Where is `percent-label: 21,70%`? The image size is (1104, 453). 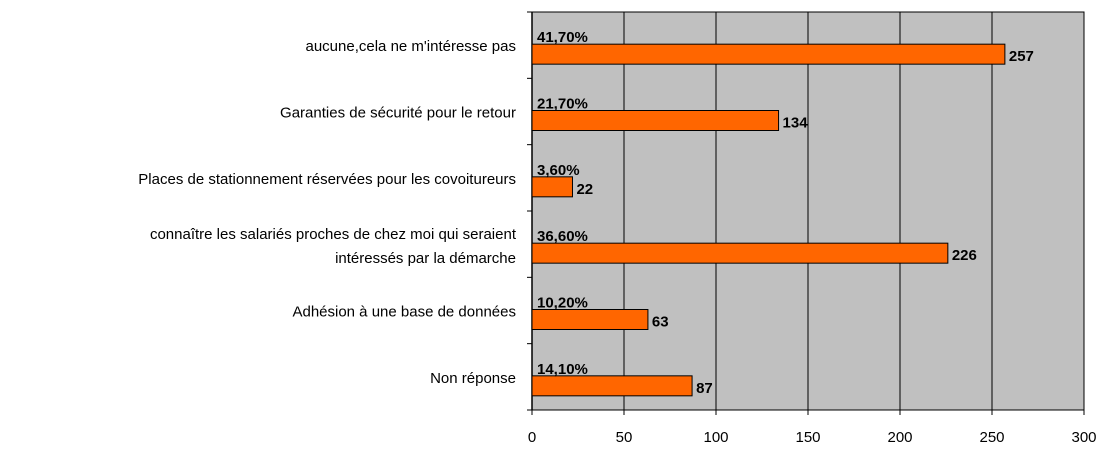 percent-label: 21,70% is located at coordinates (562, 103).